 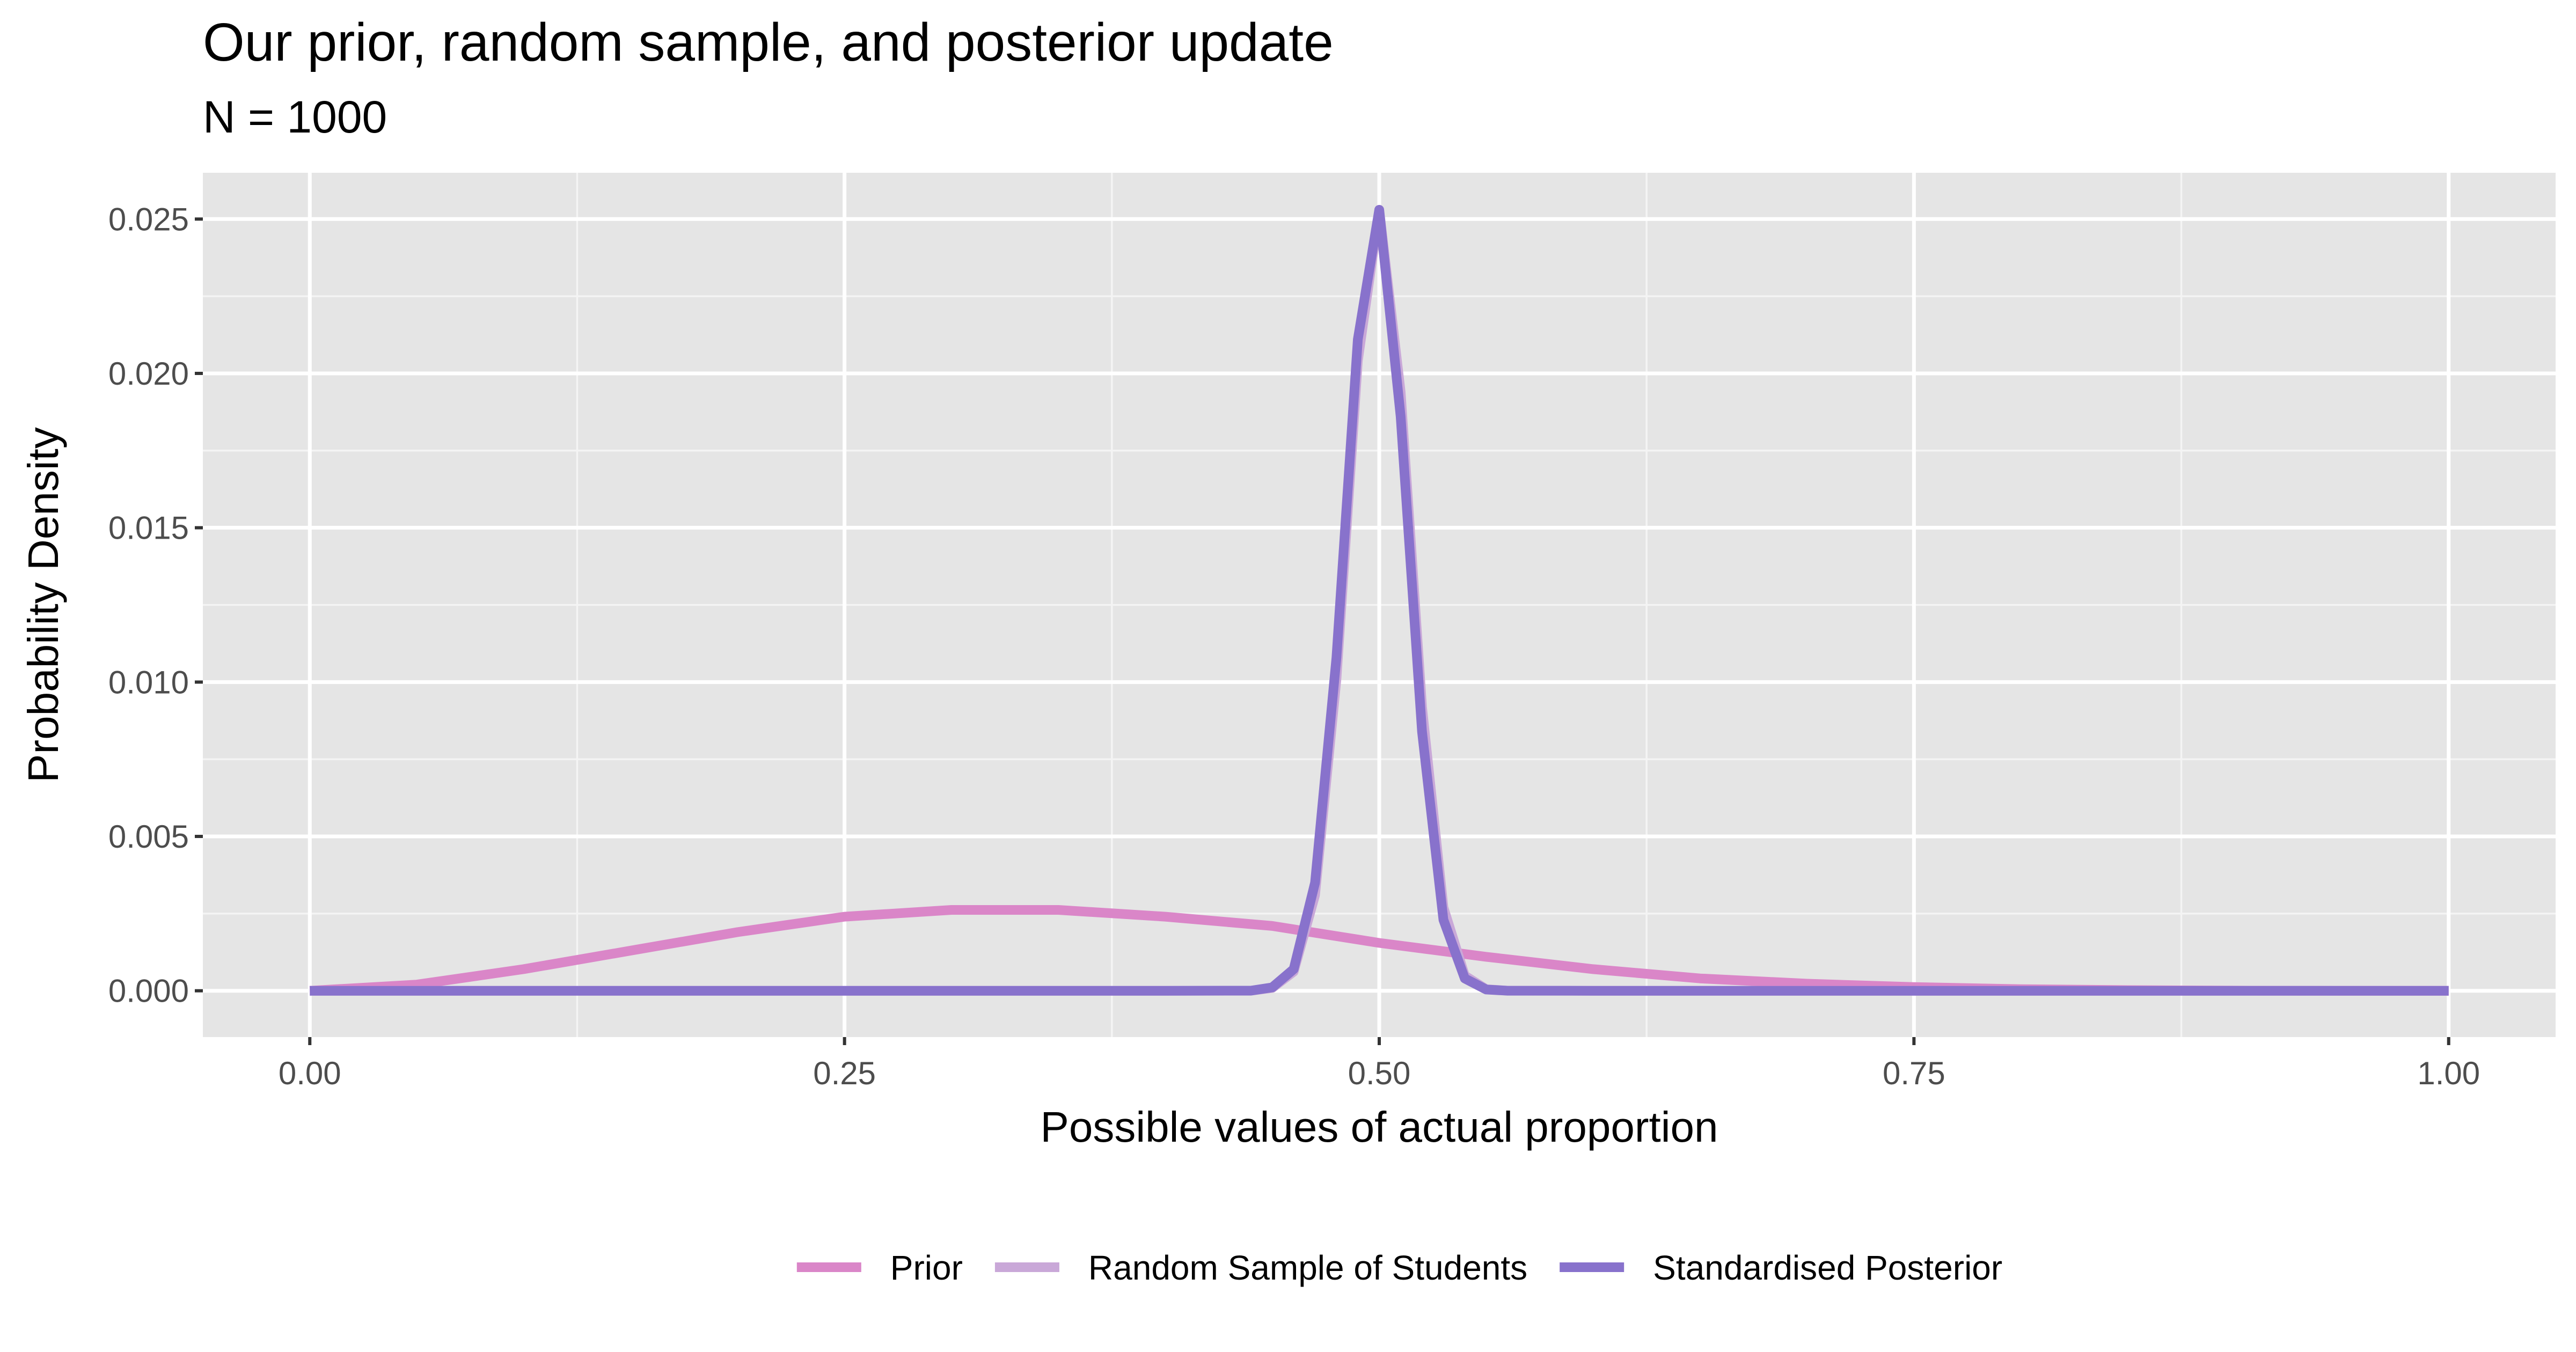 I want to click on legend-label: Random Sample of Students, so click(x=1307, y=1267).